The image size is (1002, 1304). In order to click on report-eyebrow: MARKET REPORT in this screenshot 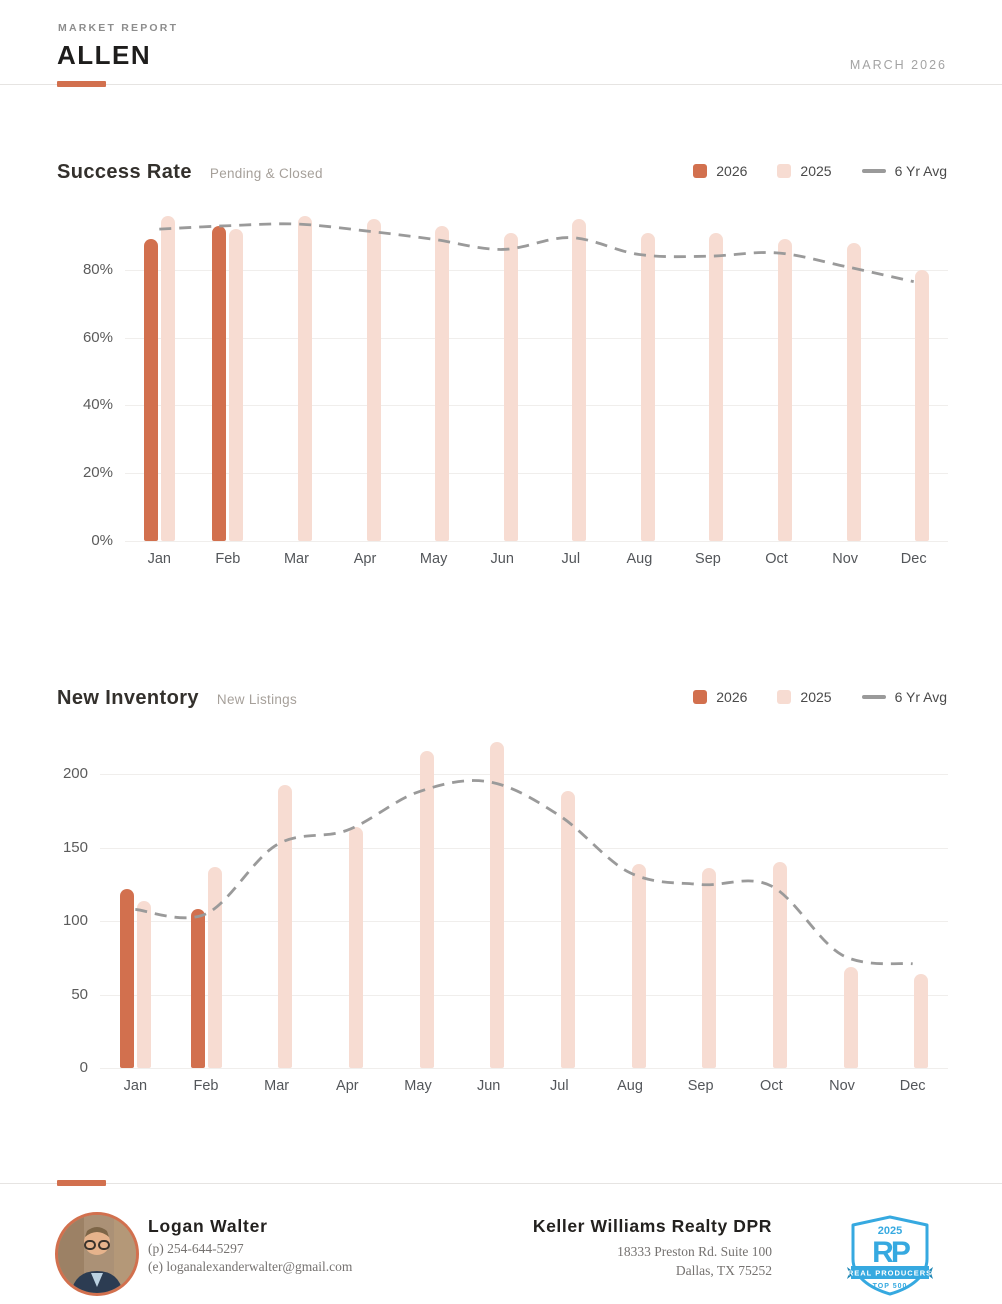, I will do `click(118, 28)`.